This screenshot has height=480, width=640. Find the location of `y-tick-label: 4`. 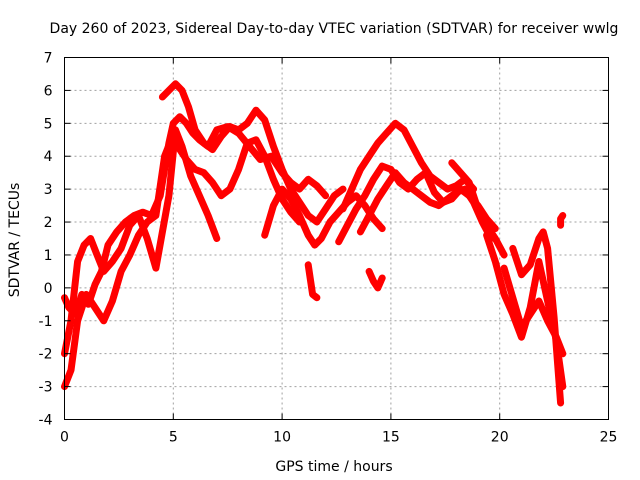

y-tick-label: 4 is located at coordinates (48, 157).